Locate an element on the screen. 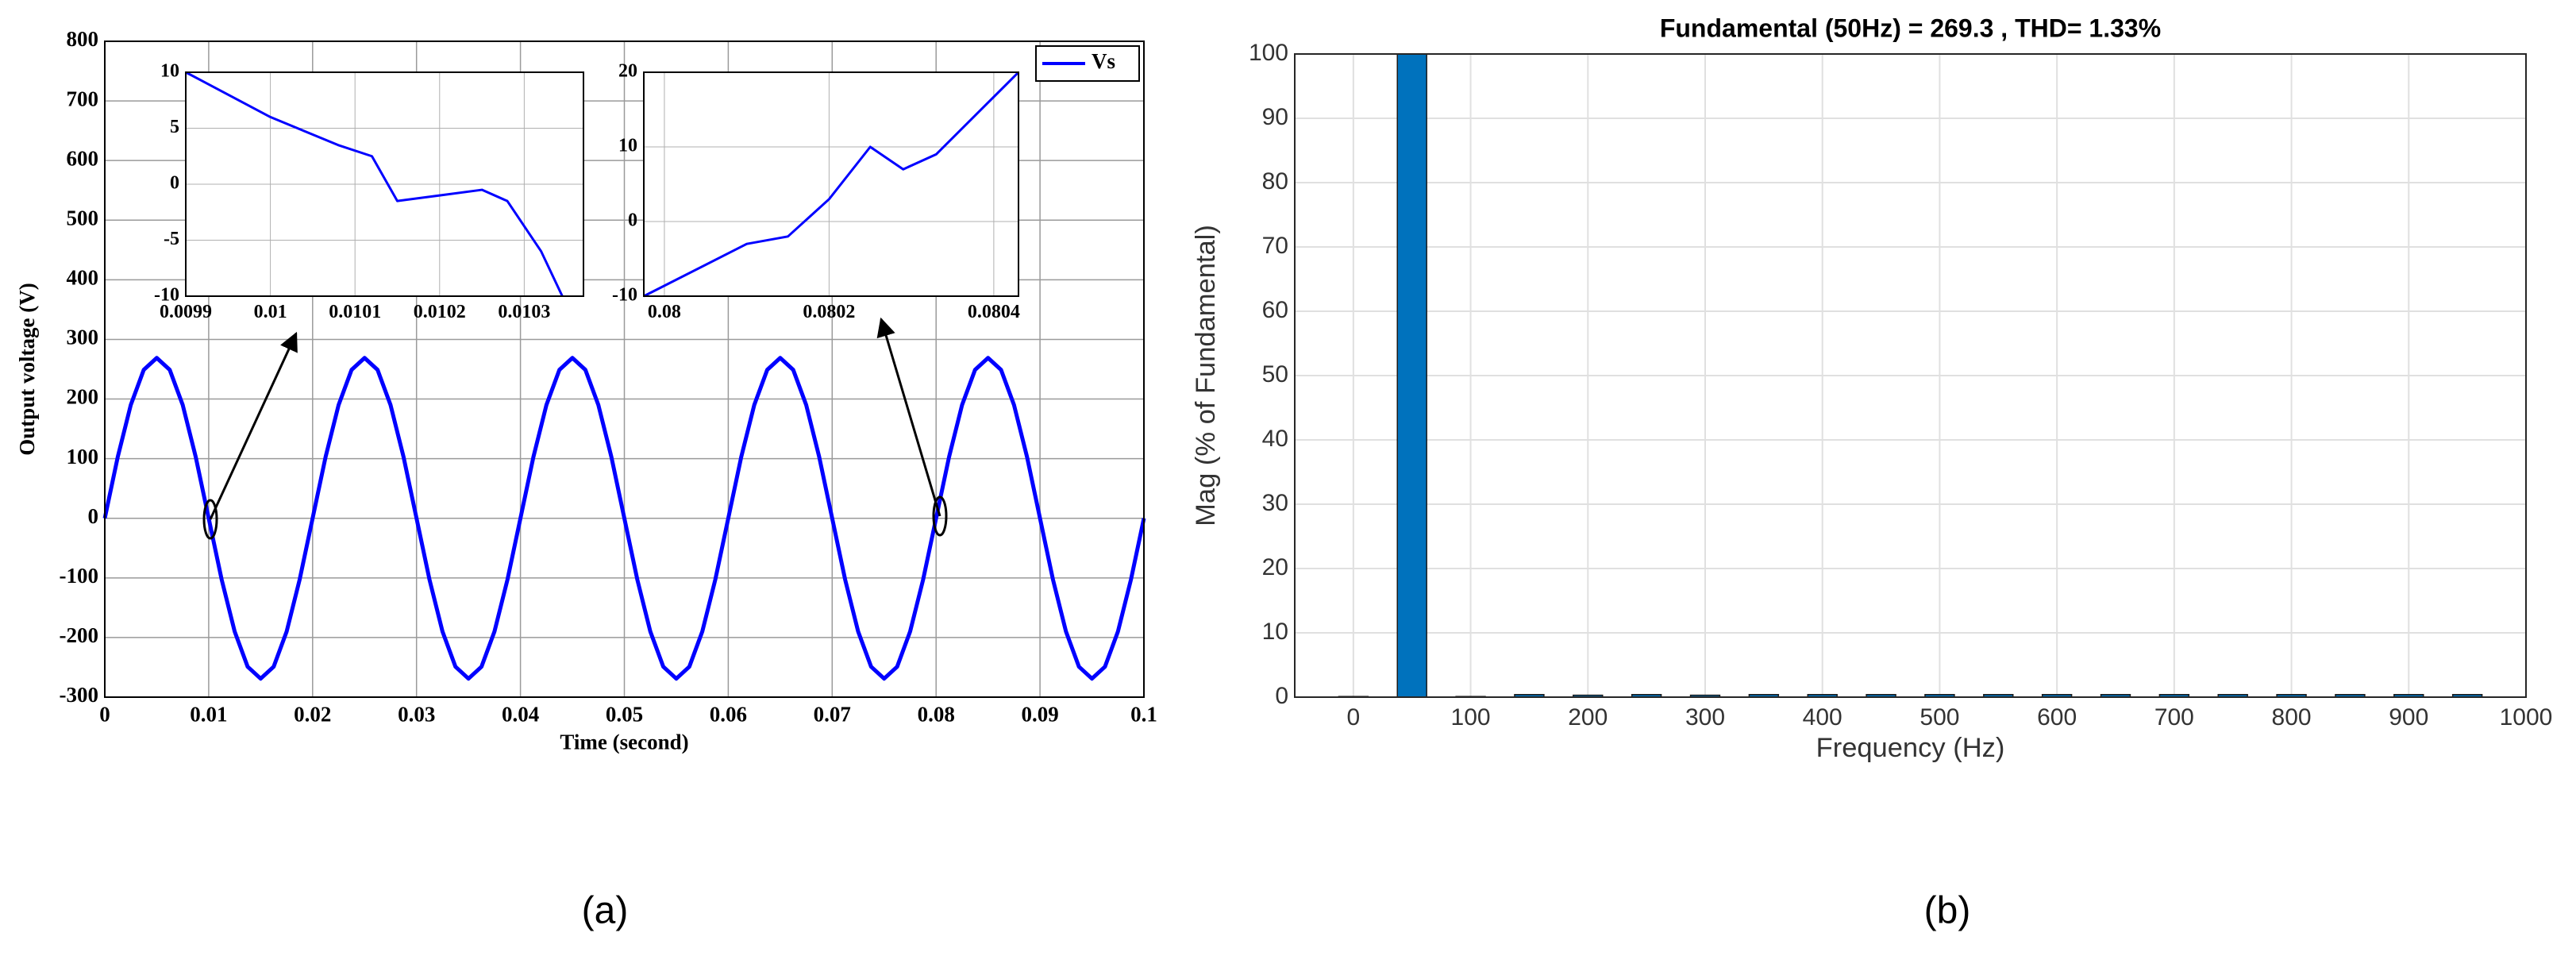 The width and height of the screenshot is (2576, 956). chart: -10 -5 0 5 10 0.0099 0.01 0.0101 0.0102 0.0103 is located at coordinates (369, 191).